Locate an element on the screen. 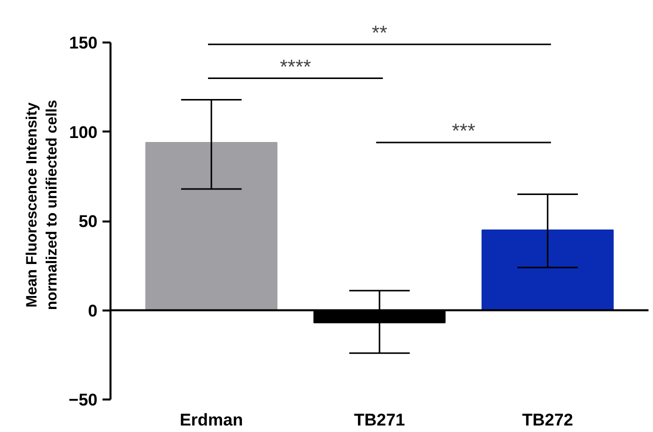 This screenshot has height=432, width=653. y-tick-label: −50 is located at coordinates (83, 400).